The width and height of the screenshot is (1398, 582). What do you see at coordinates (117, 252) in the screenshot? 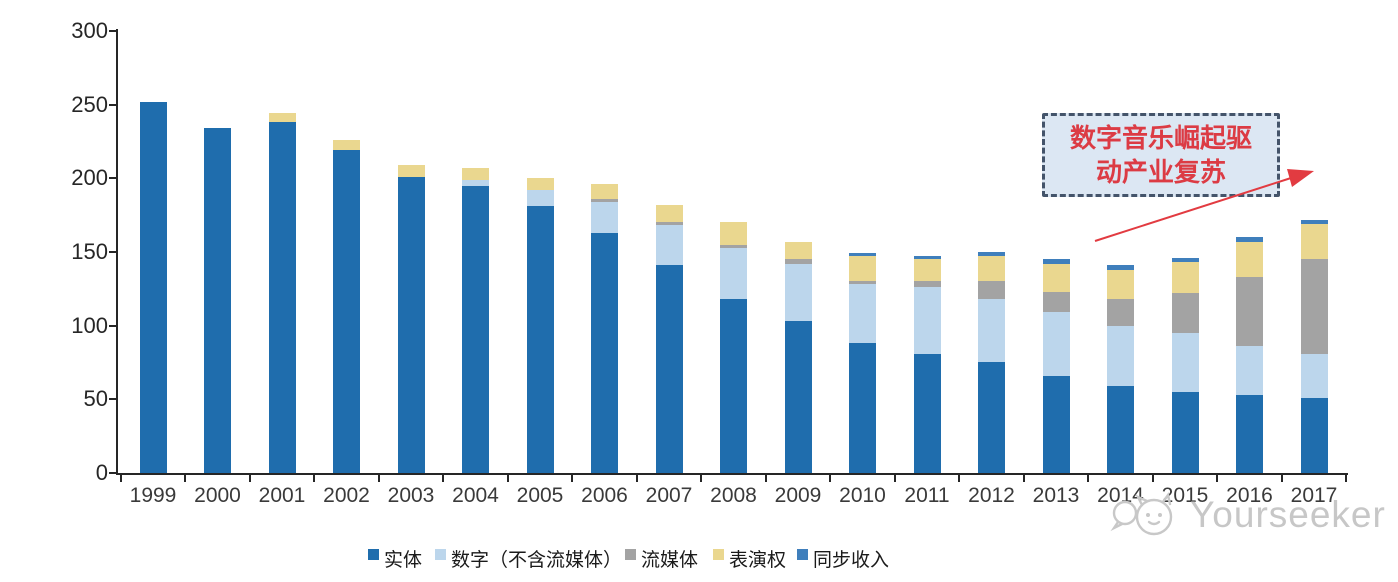
I see `y-axis-line` at bounding box center [117, 252].